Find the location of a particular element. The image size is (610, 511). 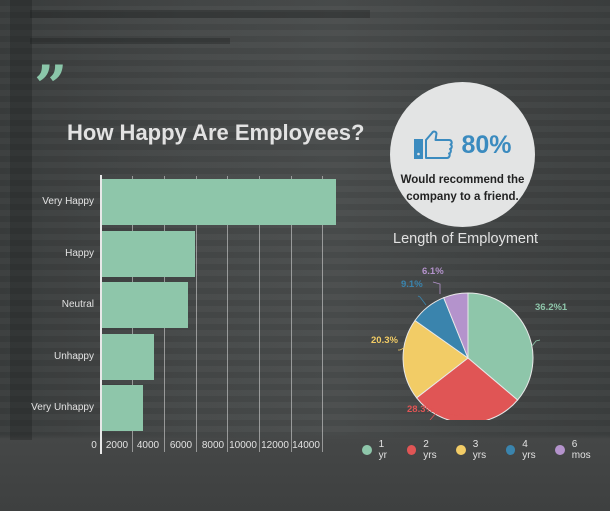

recommend-caption-line2: company to a friend. is located at coordinates (462, 197).